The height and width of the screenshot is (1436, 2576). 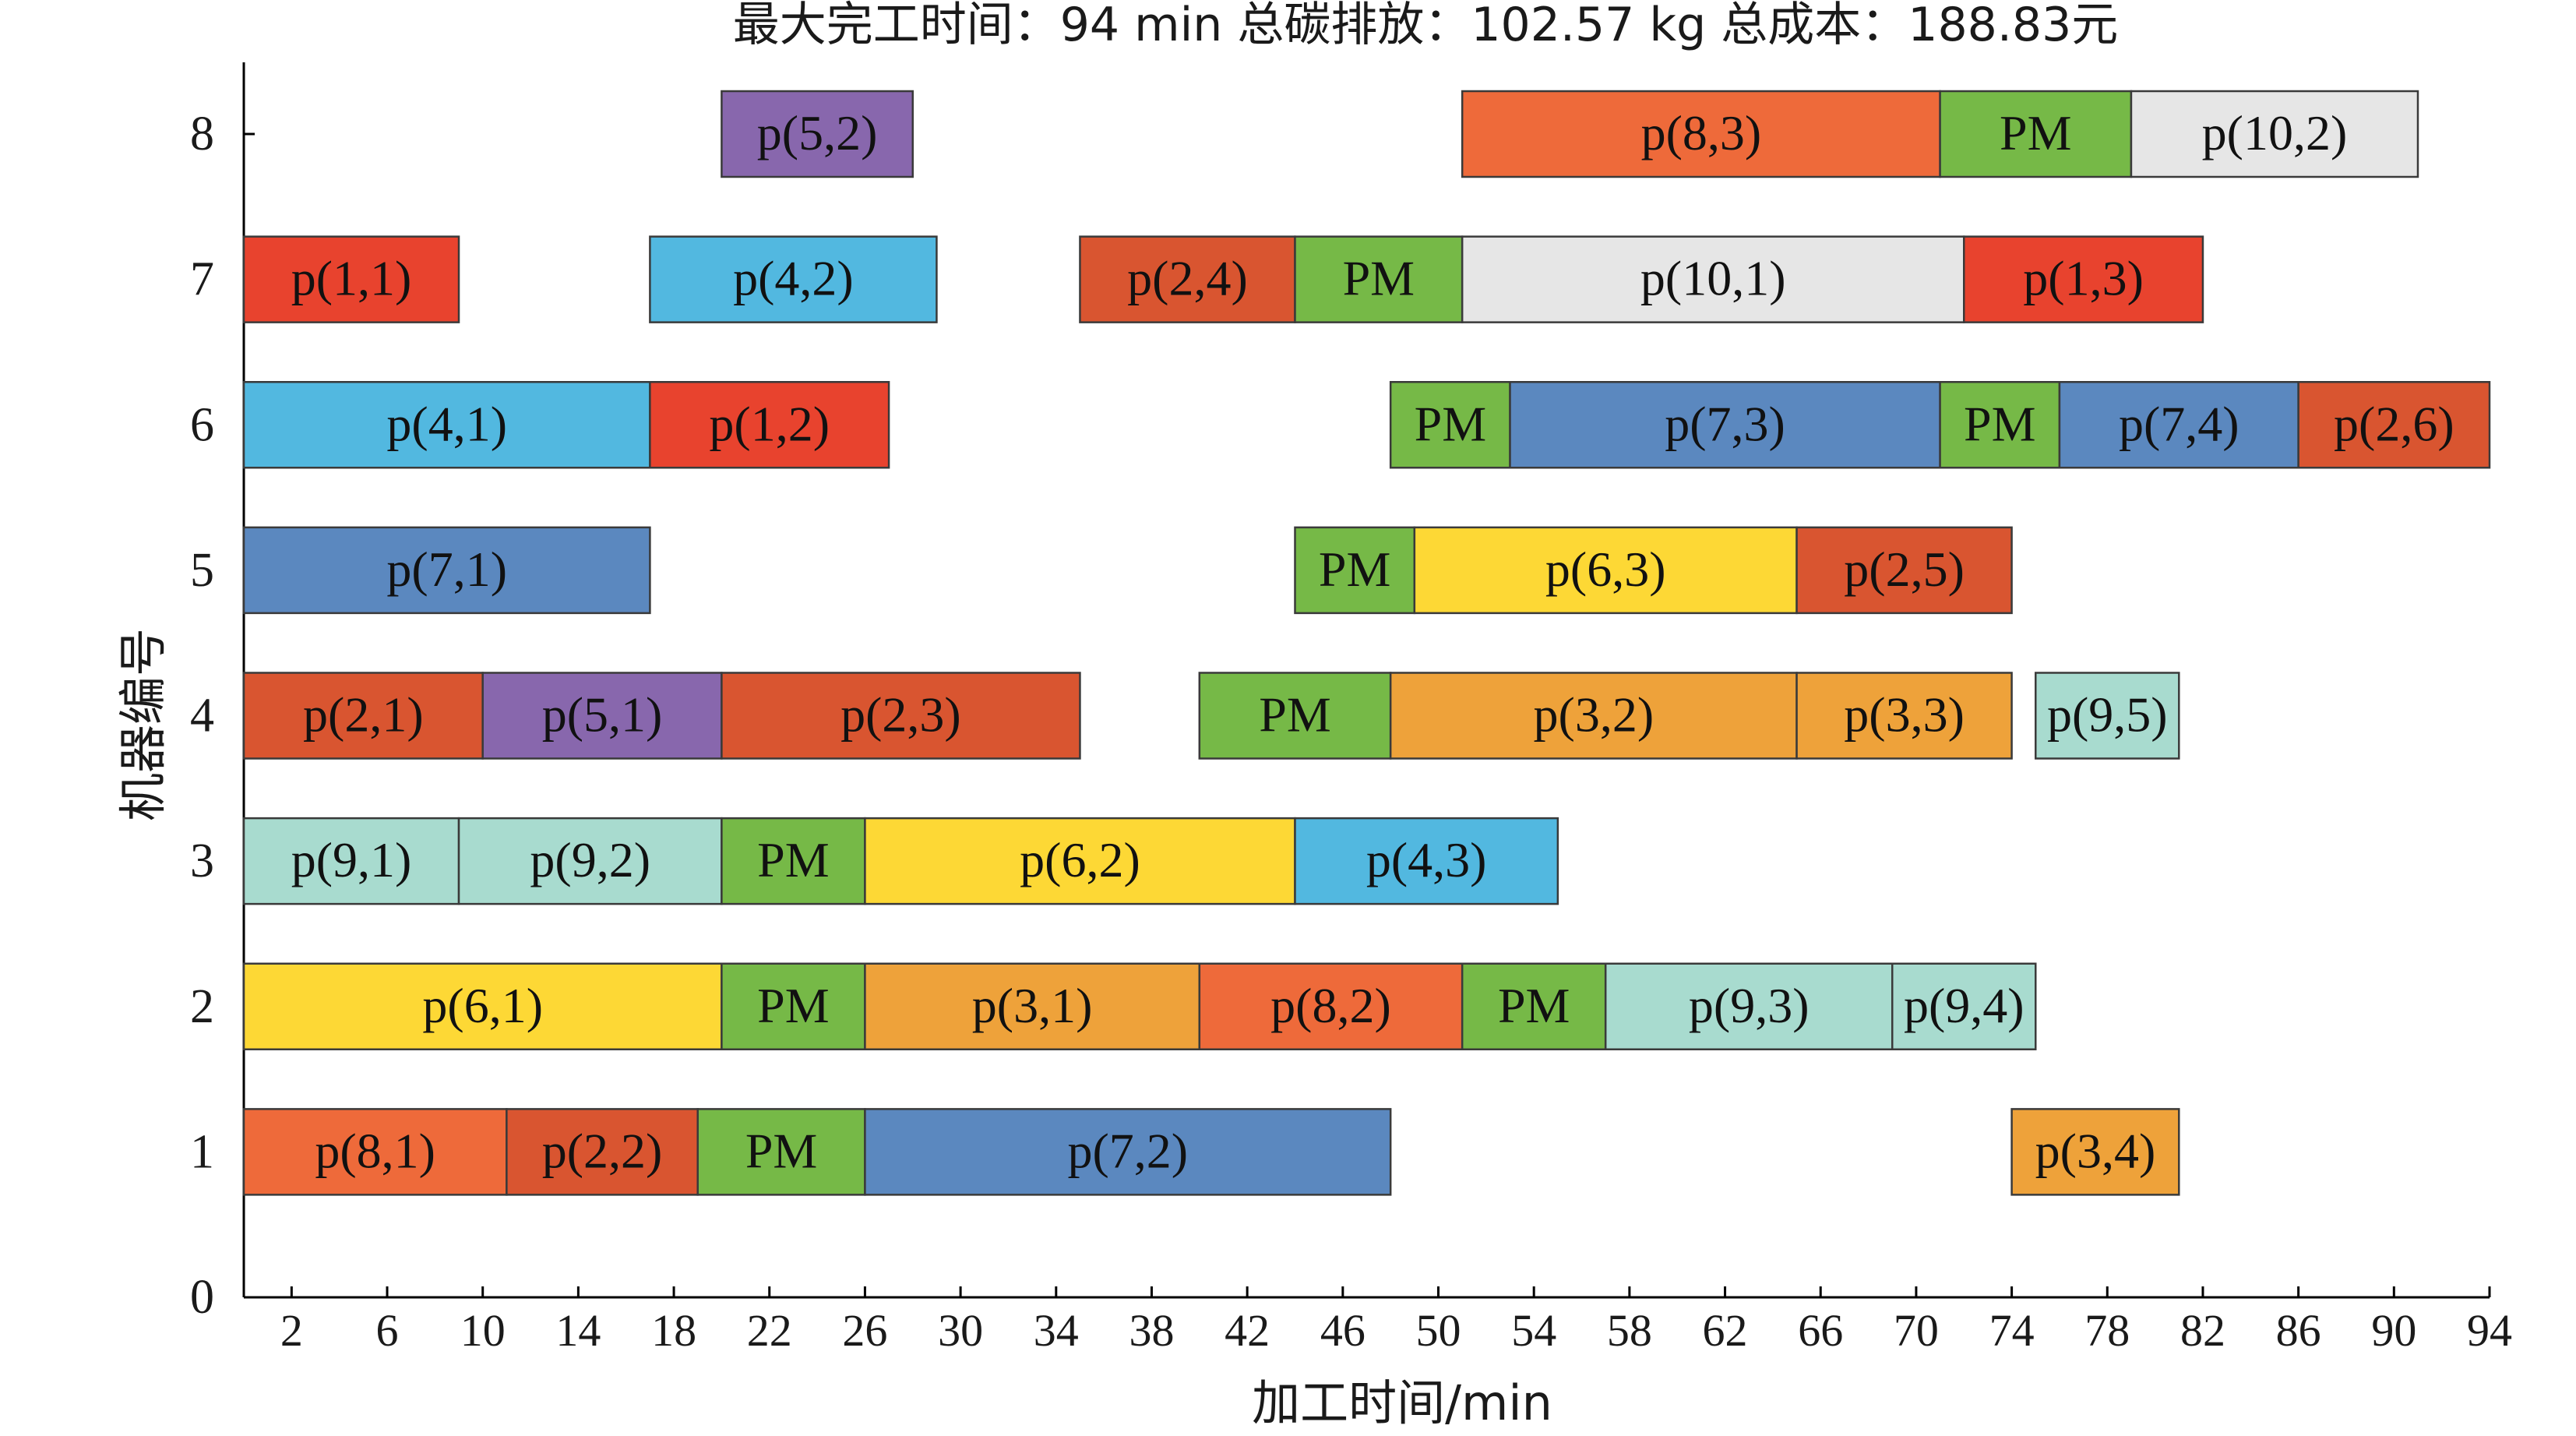 What do you see at coordinates (2012, 1330) in the screenshot?
I see `x-tick-label: 74` at bounding box center [2012, 1330].